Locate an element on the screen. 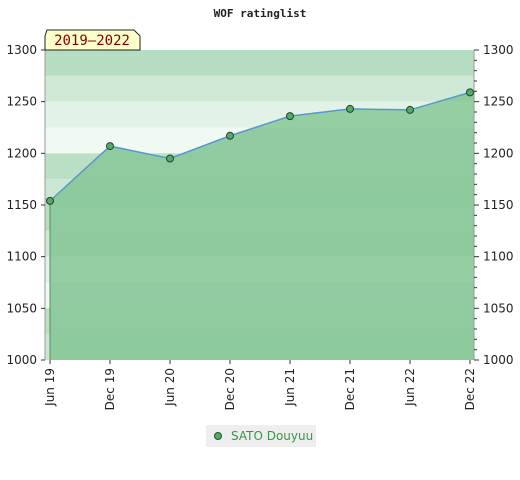  y-tick-label-right: 1050 is located at coordinates (498, 308).